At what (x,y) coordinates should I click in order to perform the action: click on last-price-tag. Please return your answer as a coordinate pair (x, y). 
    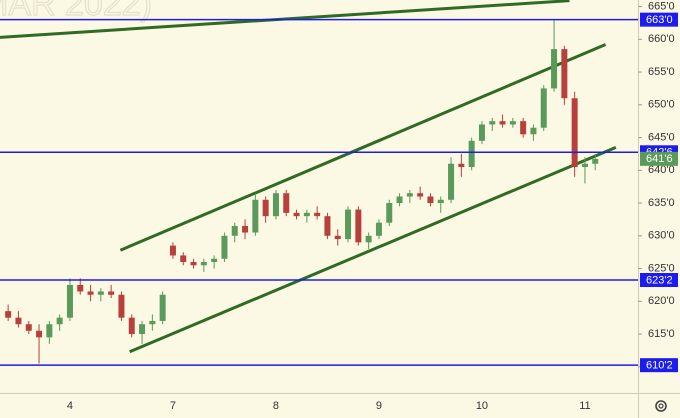
    Looking at the image, I should click on (659, 158).